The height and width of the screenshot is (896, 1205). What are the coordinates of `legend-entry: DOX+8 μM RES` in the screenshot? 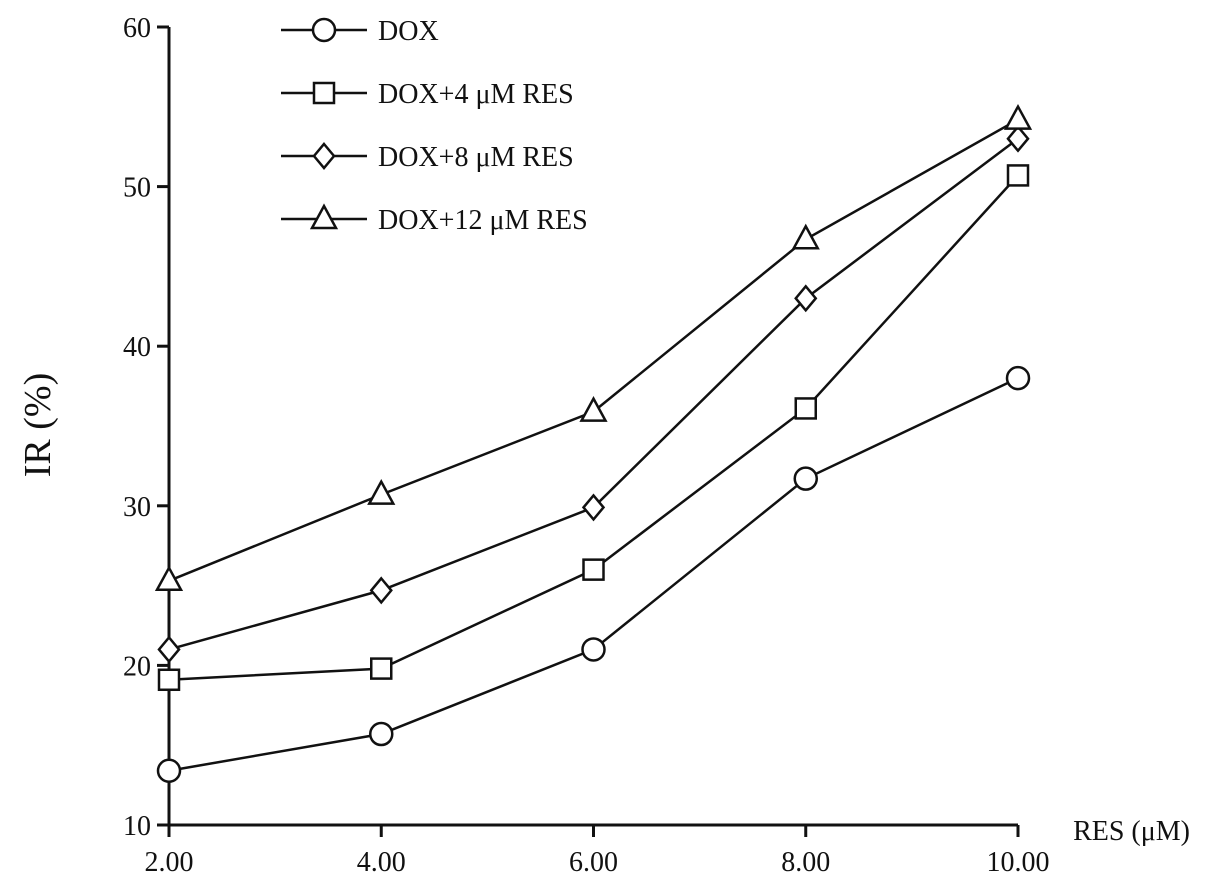 It's located at (427, 157).